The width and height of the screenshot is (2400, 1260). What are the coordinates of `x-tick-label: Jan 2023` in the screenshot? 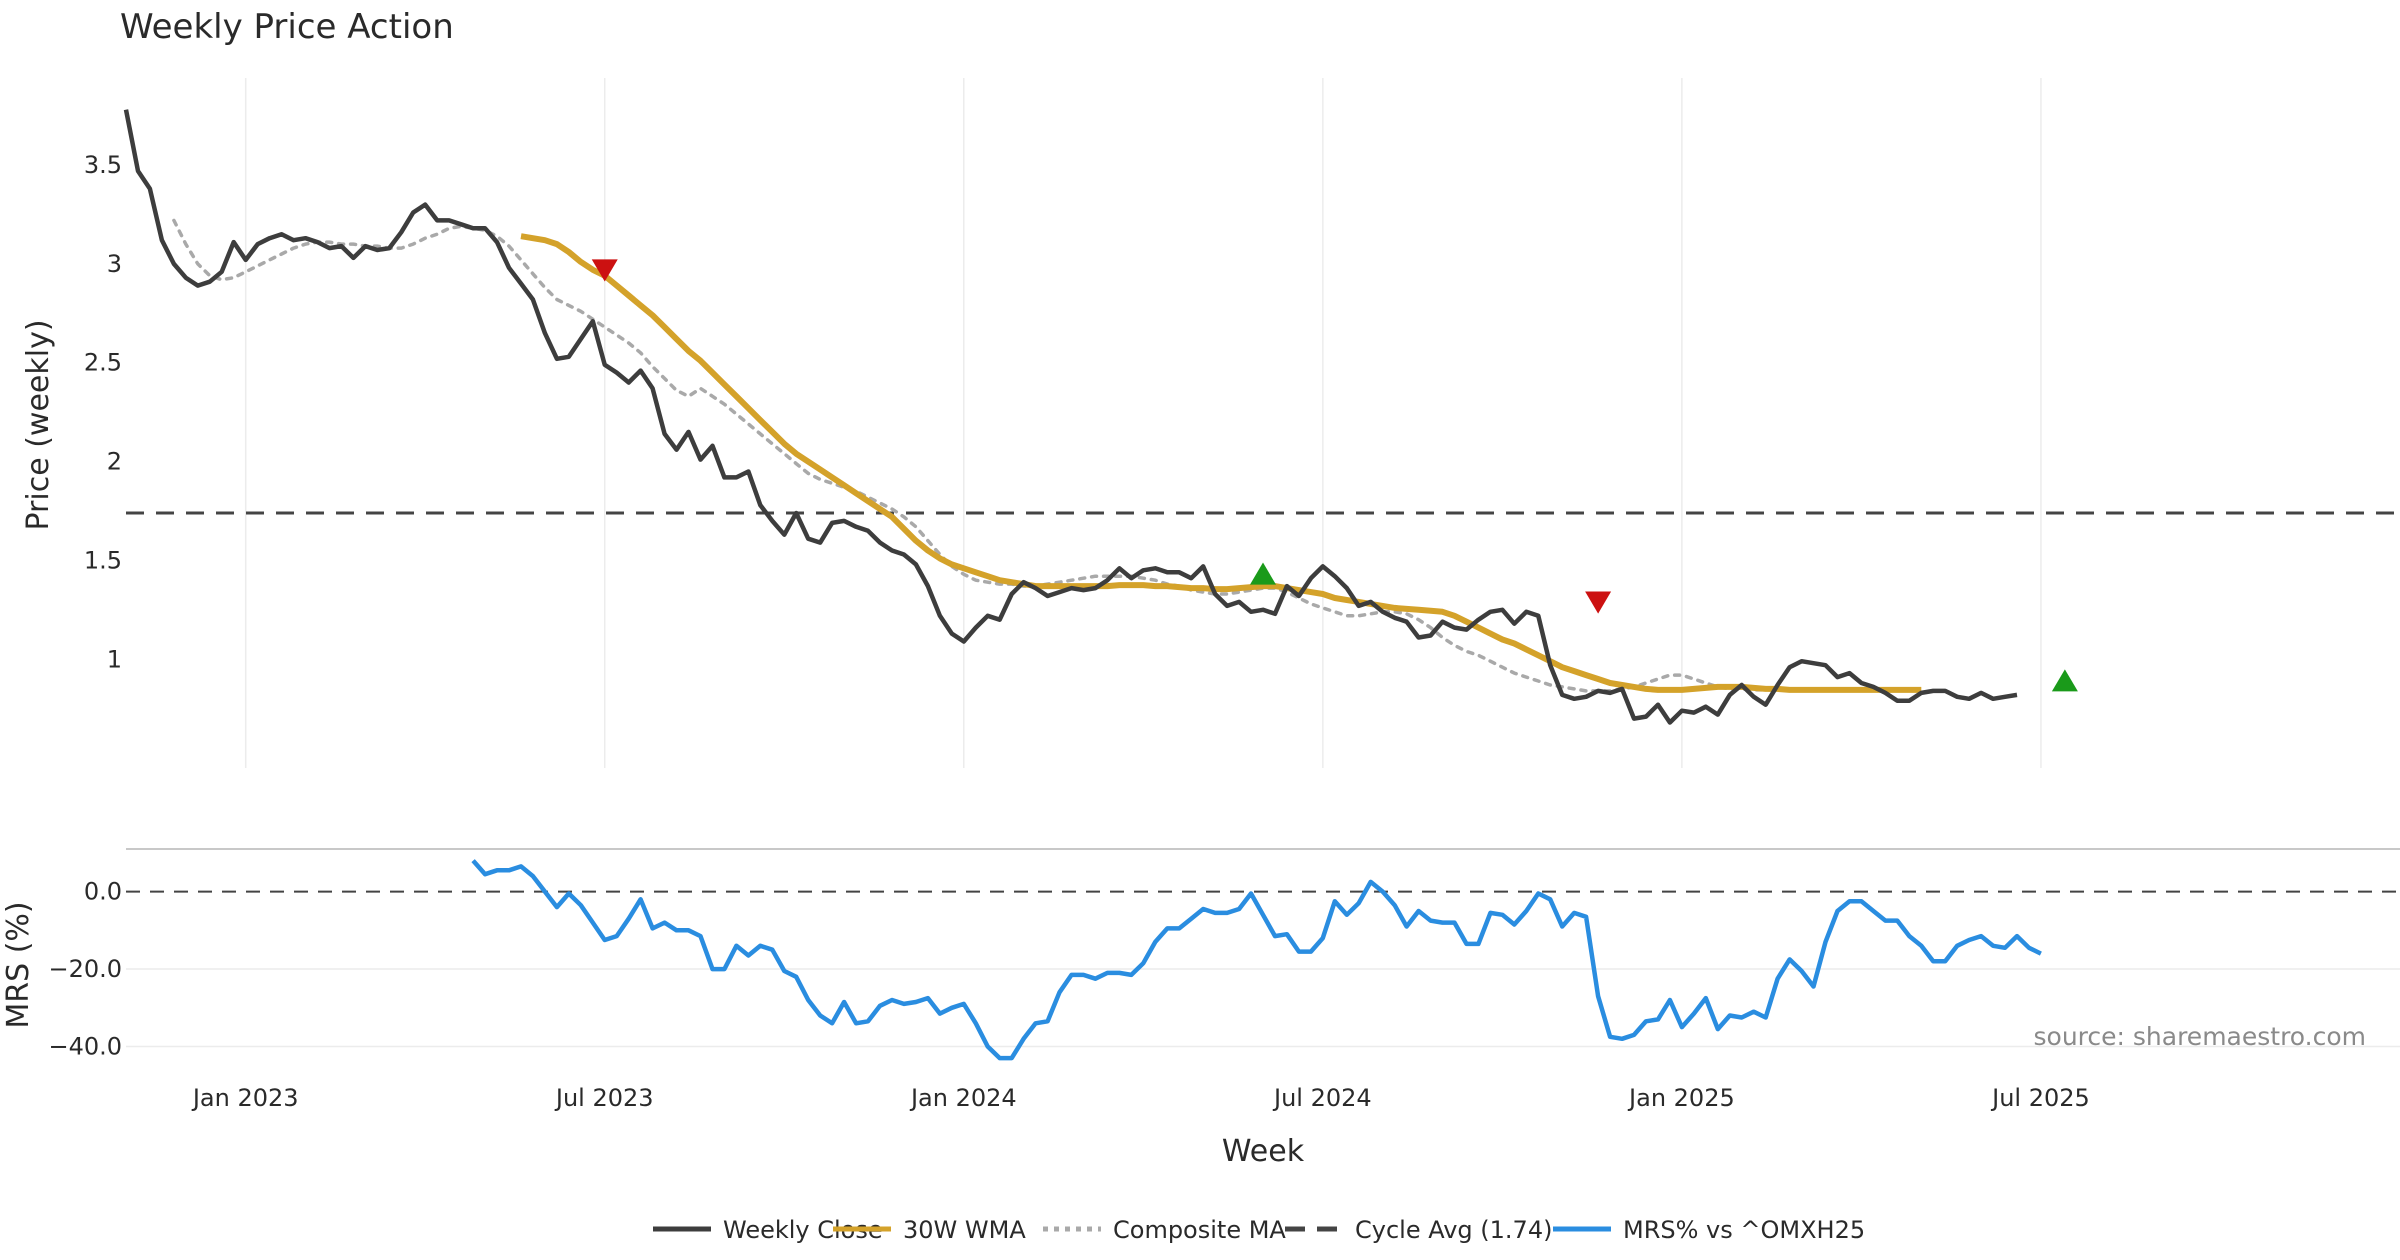 It's located at (245, 1098).